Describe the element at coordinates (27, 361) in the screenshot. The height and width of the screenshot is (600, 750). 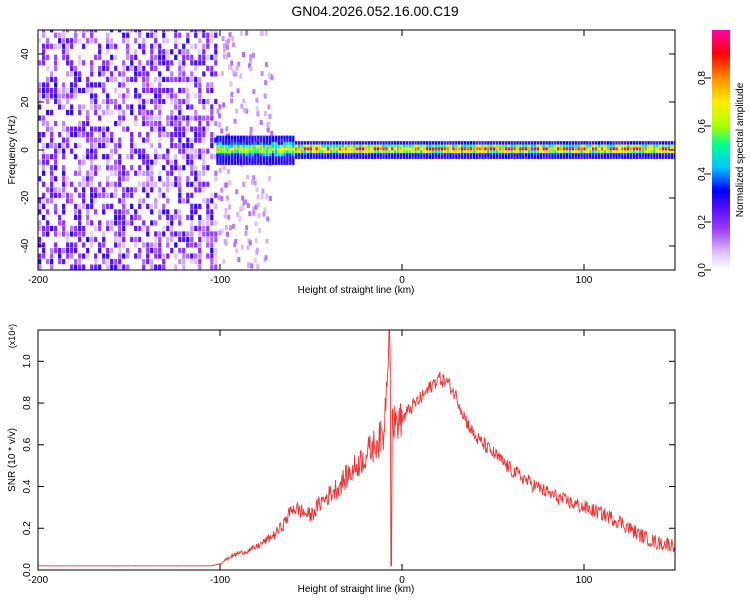
I see `snr-y-tick-label: 1.0` at that location.